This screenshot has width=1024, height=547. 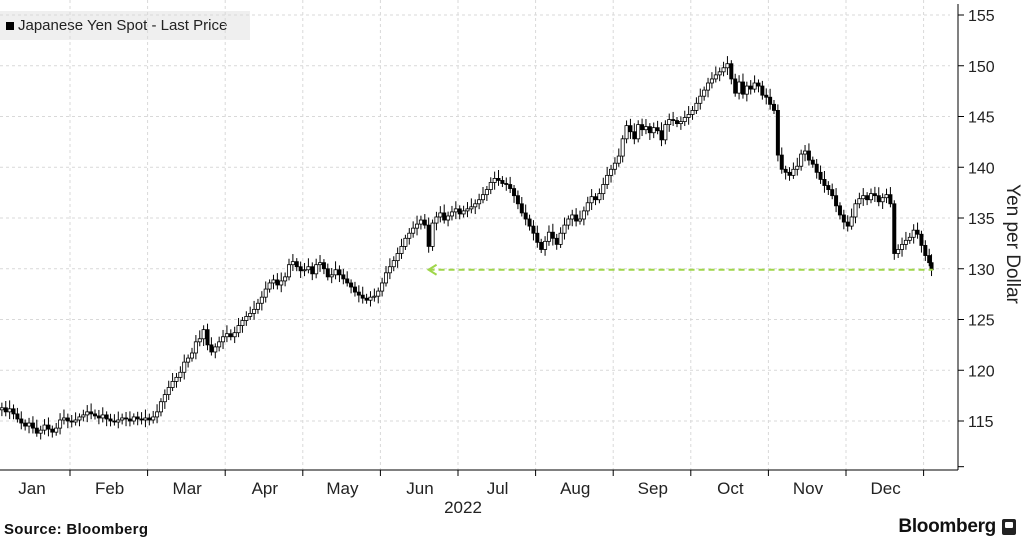 What do you see at coordinates (981, 371) in the screenshot?
I see `y-tick-label: 120` at bounding box center [981, 371].